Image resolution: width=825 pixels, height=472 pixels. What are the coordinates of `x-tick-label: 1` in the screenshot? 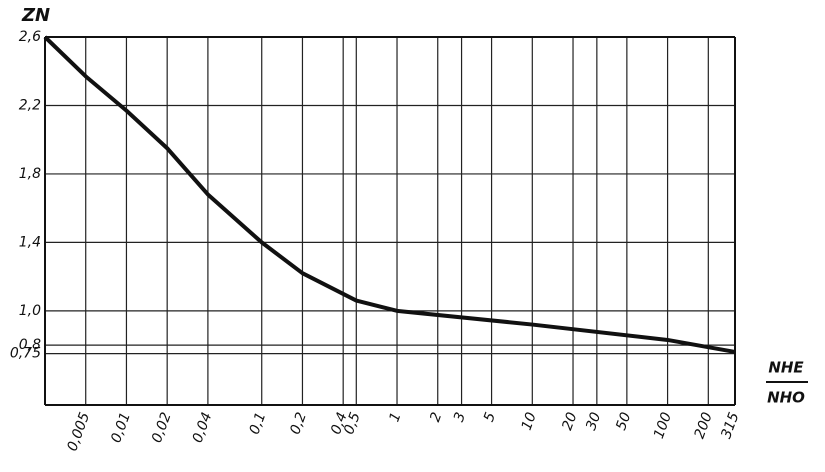 It's located at (395, 417).